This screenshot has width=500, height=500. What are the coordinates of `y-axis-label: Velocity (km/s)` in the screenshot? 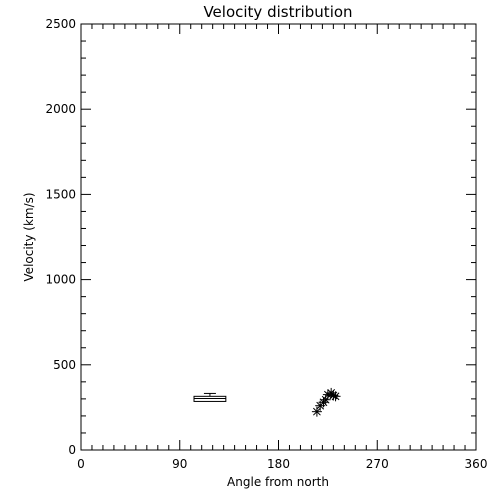 It's located at (29, 236).